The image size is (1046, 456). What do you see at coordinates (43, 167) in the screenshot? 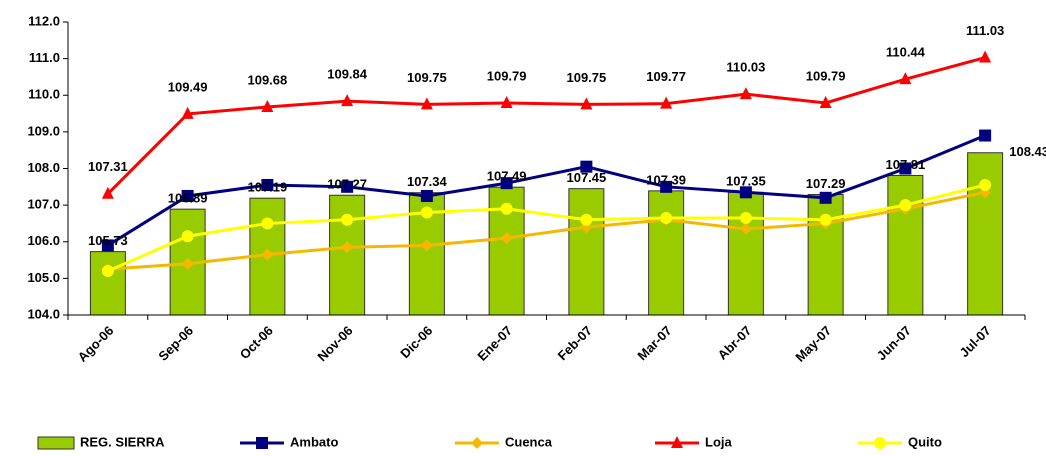
I see `y-tick-label: 108.0` at bounding box center [43, 167].